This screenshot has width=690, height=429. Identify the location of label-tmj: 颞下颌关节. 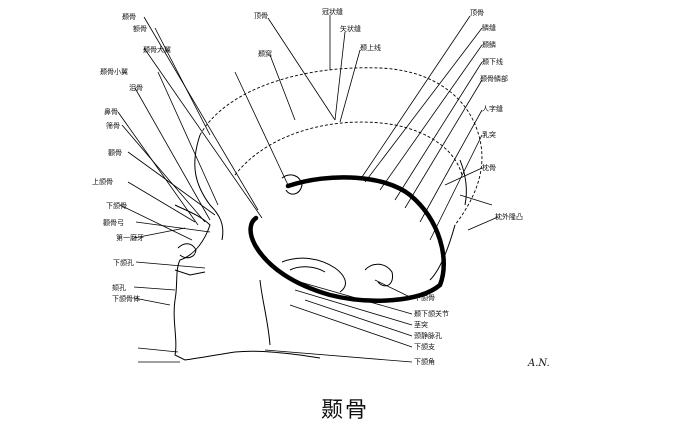
(431, 313).